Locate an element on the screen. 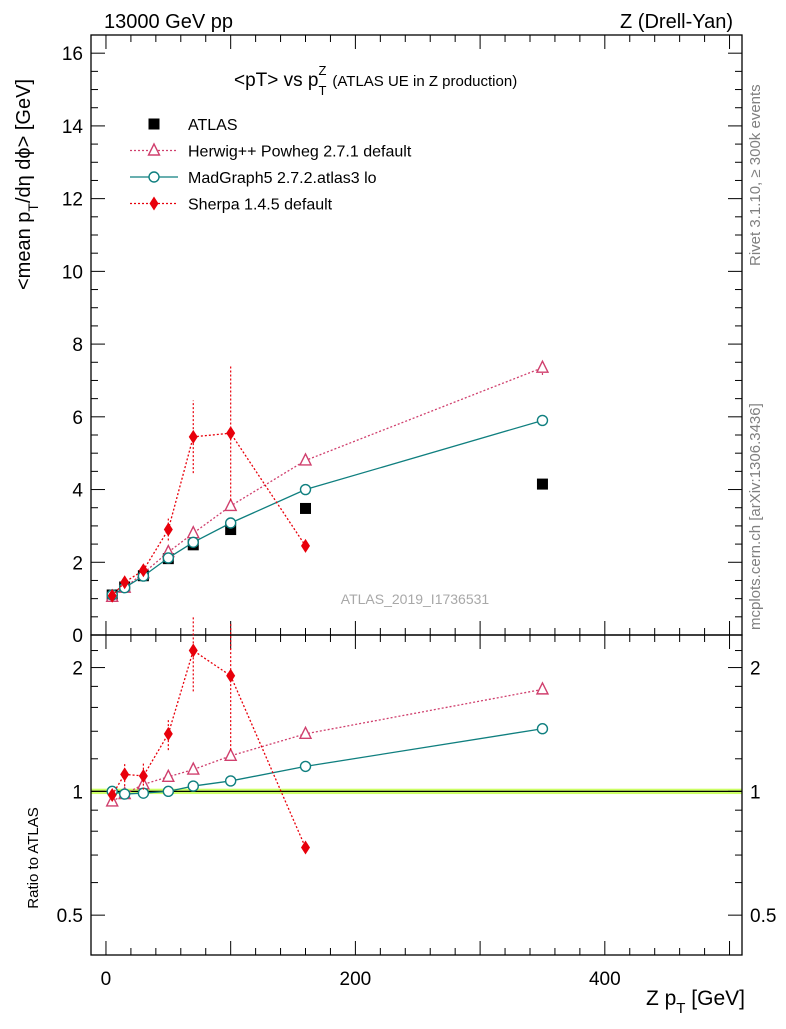 The height and width of the screenshot is (1029, 786). legend-marker-diamond is located at coordinates (154, 203).